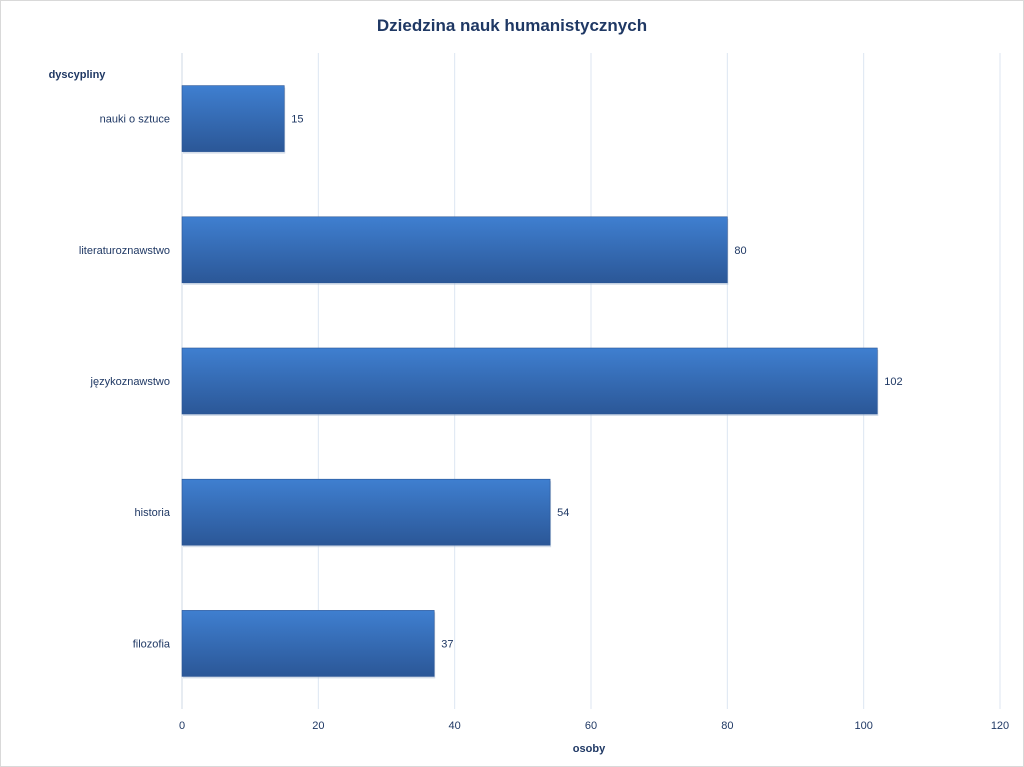  What do you see at coordinates (318, 726) in the screenshot?
I see `x-tick-label: 20` at bounding box center [318, 726].